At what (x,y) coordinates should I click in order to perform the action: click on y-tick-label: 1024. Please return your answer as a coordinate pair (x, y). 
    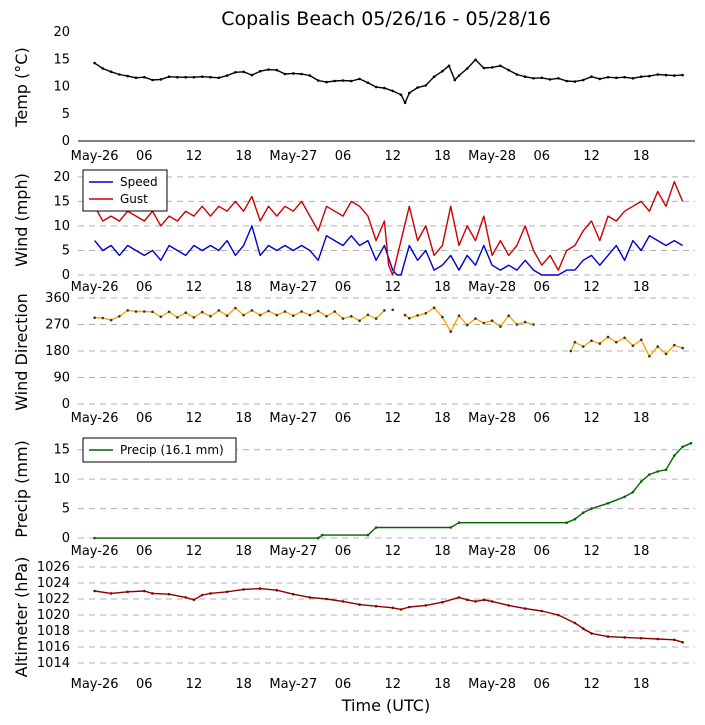
    Looking at the image, I should click on (53, 583).